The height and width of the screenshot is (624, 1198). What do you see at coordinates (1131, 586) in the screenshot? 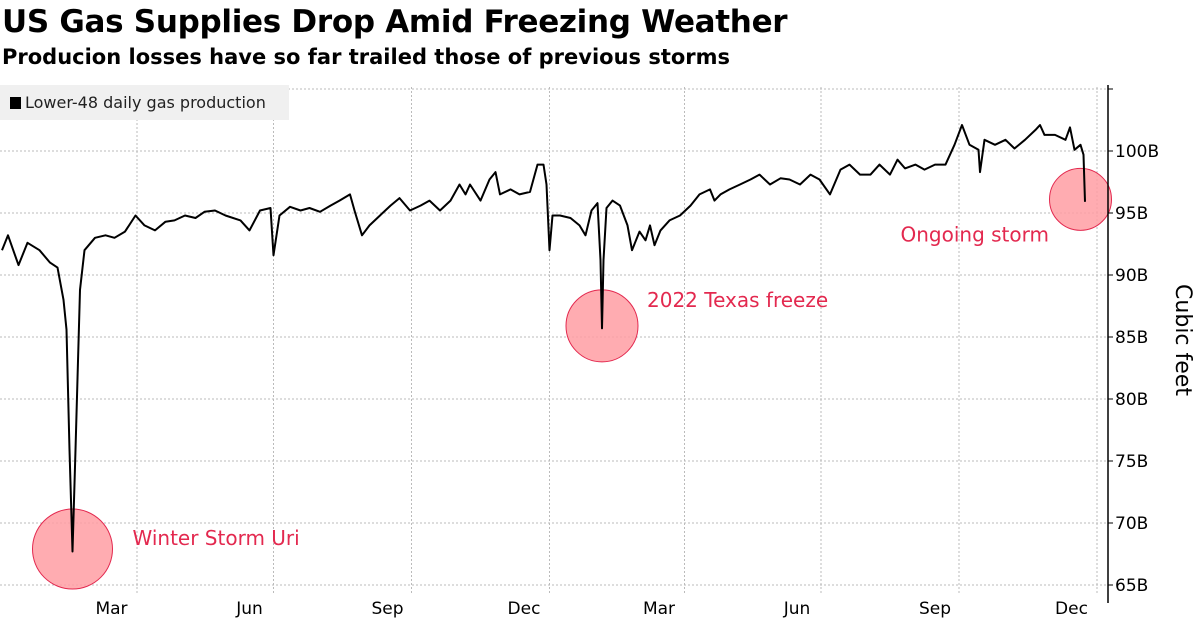
I see `y-tick-label: 65B` at bounding box center [1131, 586].